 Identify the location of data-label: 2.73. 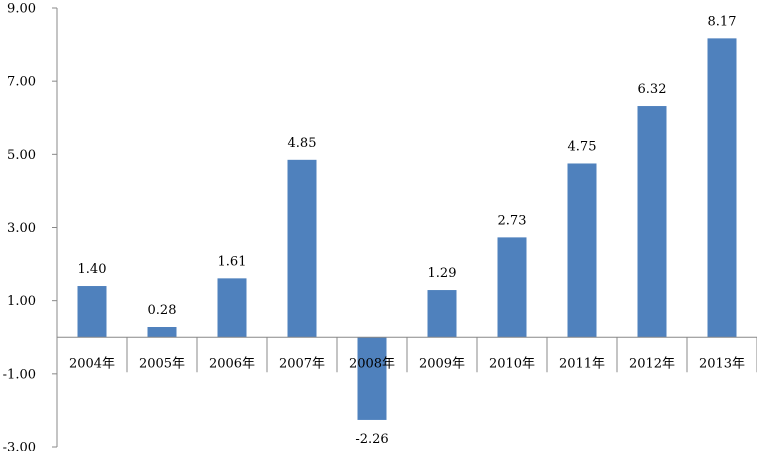
(512, 220).